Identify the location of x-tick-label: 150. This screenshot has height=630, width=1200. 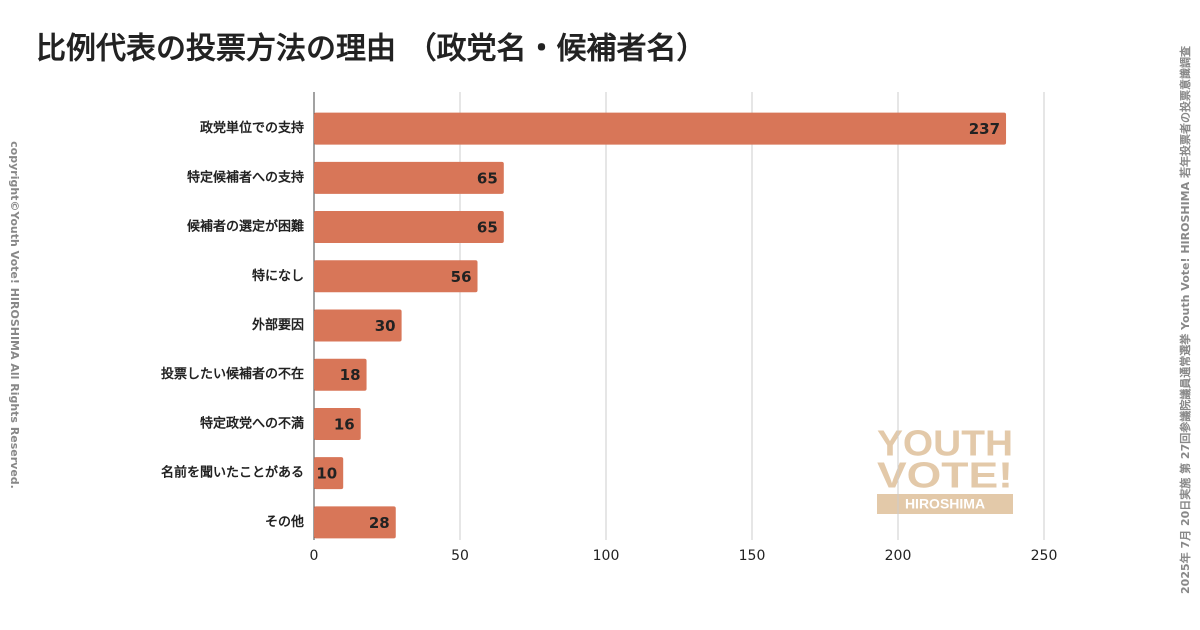
(752, 556).